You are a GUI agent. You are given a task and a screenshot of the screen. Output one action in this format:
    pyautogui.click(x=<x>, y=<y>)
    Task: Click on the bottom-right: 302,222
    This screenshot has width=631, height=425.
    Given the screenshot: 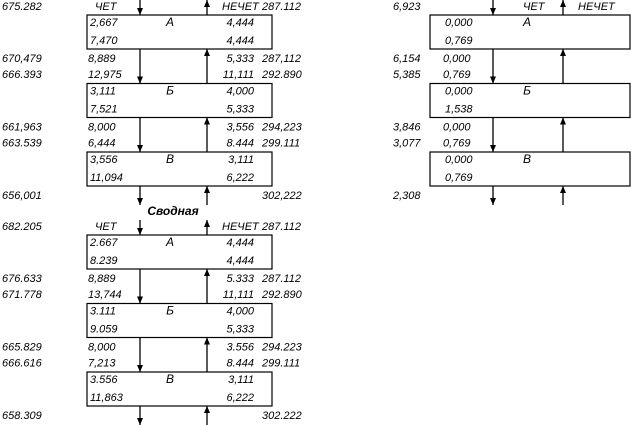 What is the action you would take?
    pyautogui.click(x=282, y=196)
    